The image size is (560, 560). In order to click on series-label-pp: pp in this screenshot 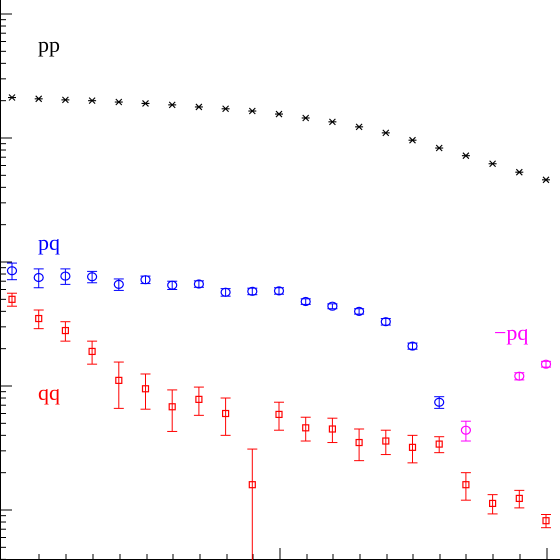, I will do `click(49, 44)`.